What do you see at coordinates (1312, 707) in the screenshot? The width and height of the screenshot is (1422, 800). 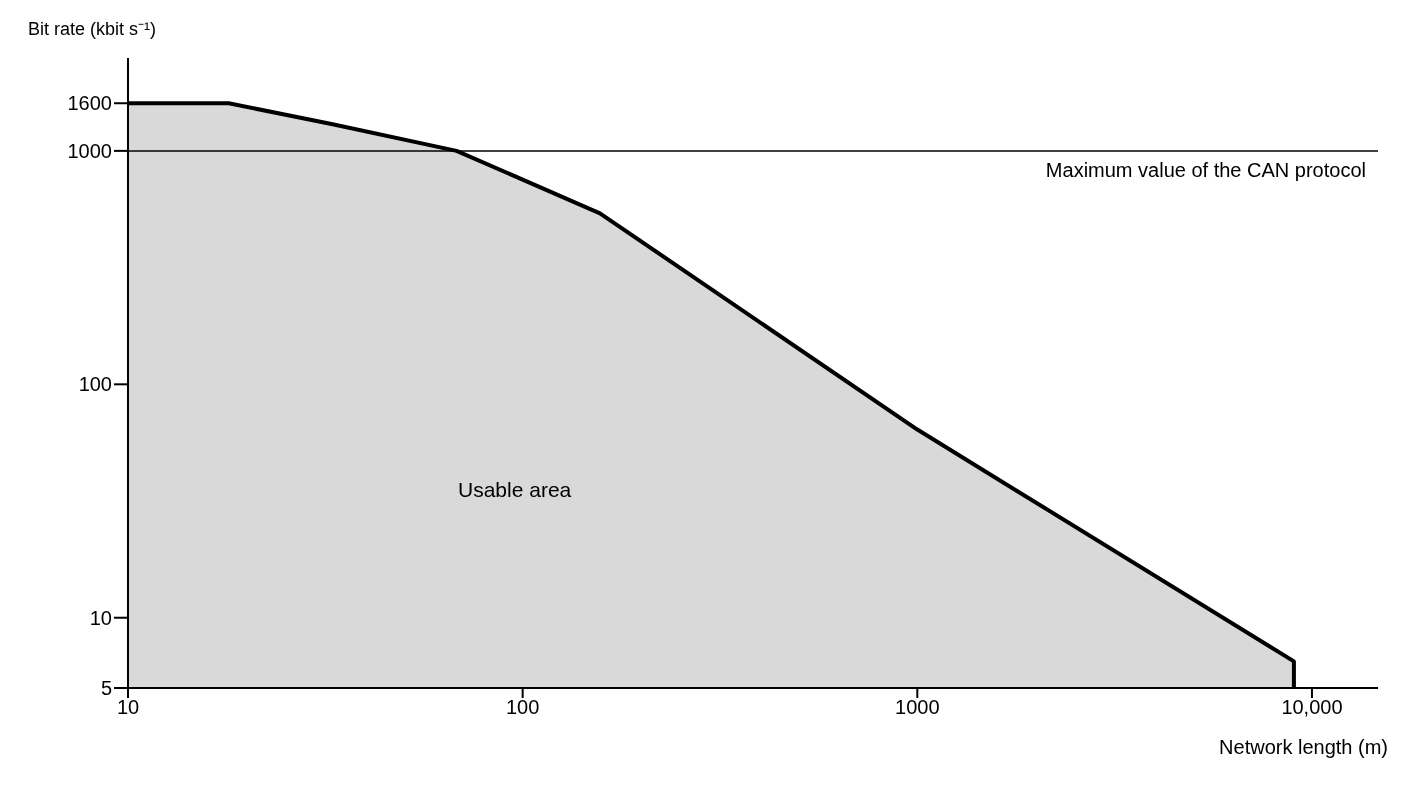 I see `x-tick-label: 10,000` at bounding box center [1312, 707].